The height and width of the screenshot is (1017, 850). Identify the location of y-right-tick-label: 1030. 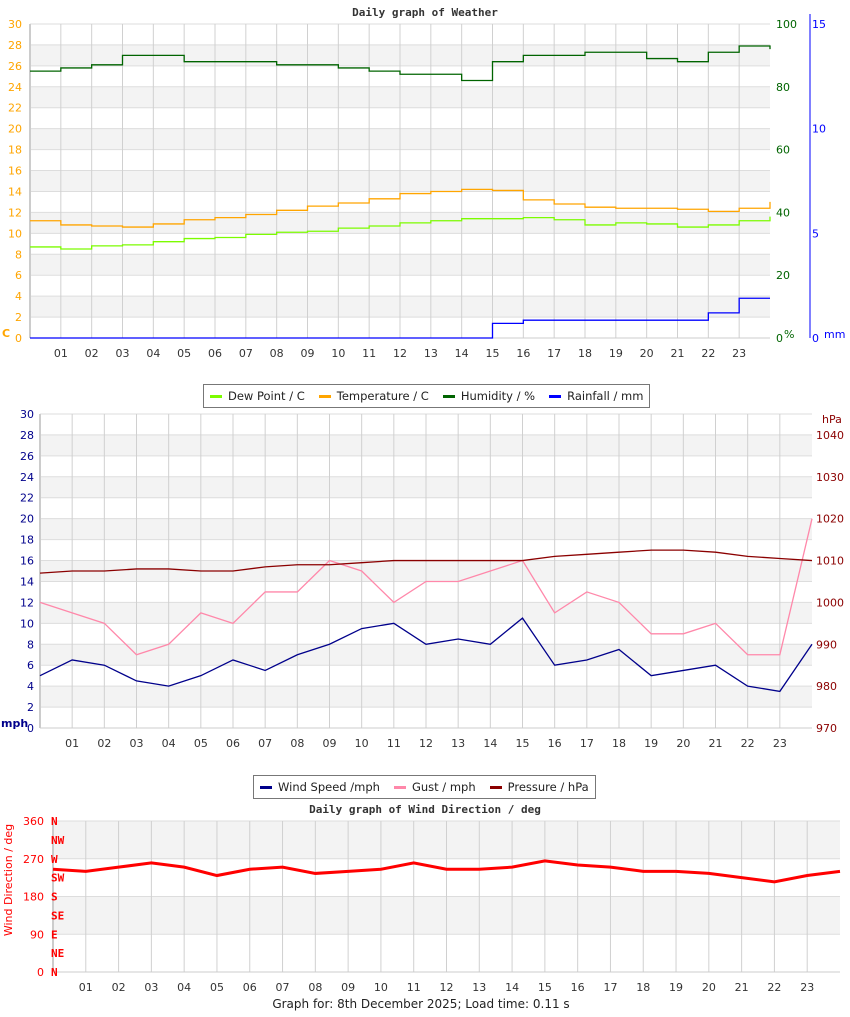
(830, 477).